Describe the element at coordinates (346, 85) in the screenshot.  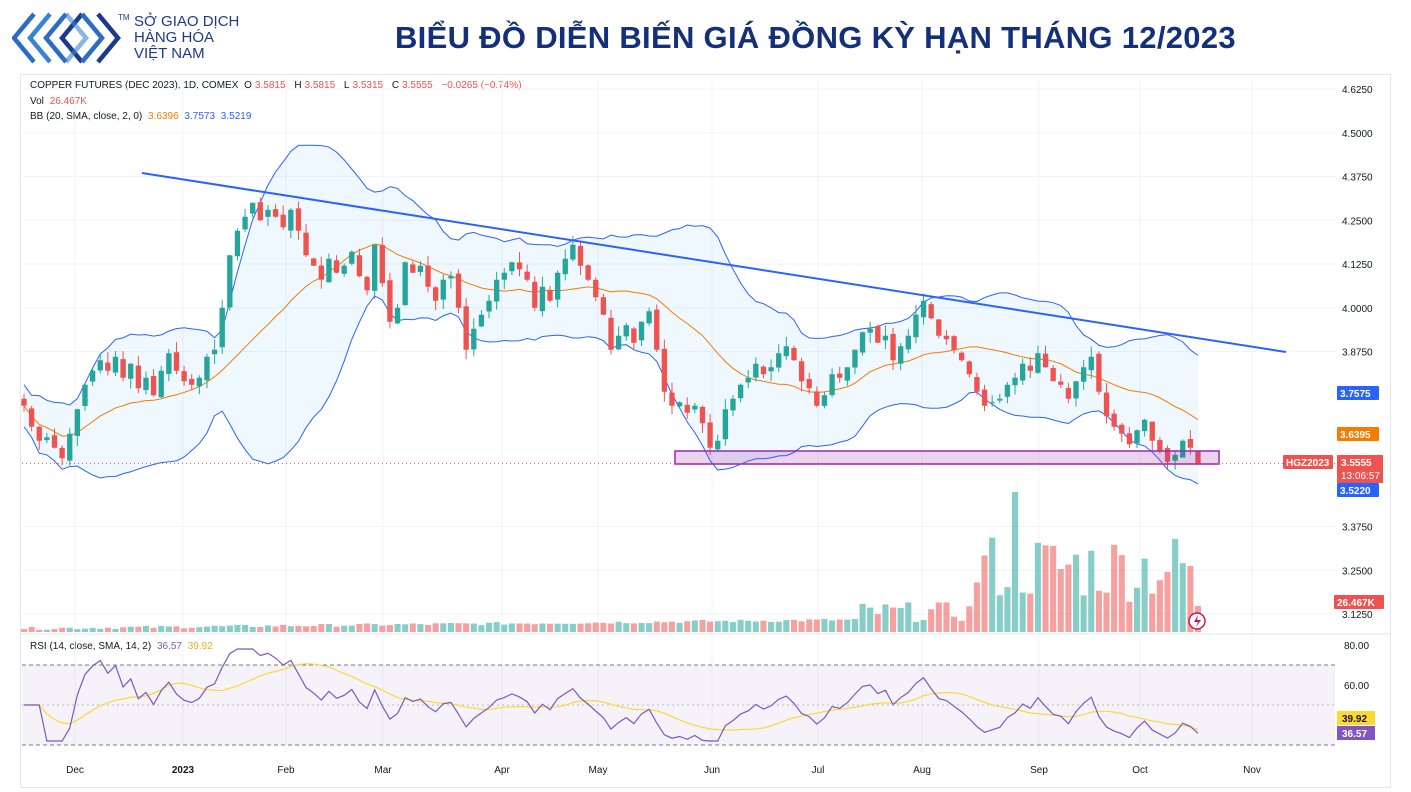
I see `legend-l-label: L` at that location.